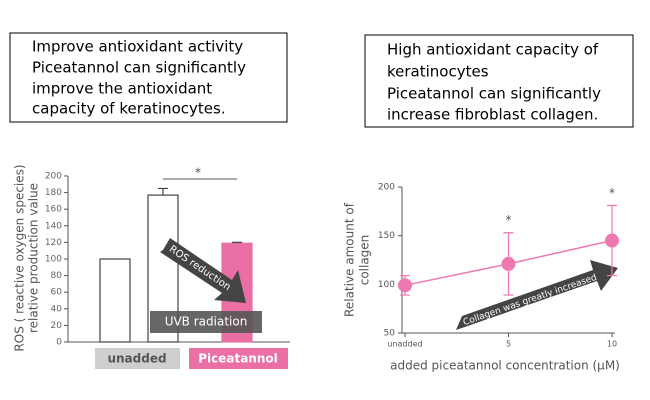 This screenshot has width=650, height=400. Describe the element at coordinates (612, 344) in the screenshot. I see `x-tick-label: 10` at that location.